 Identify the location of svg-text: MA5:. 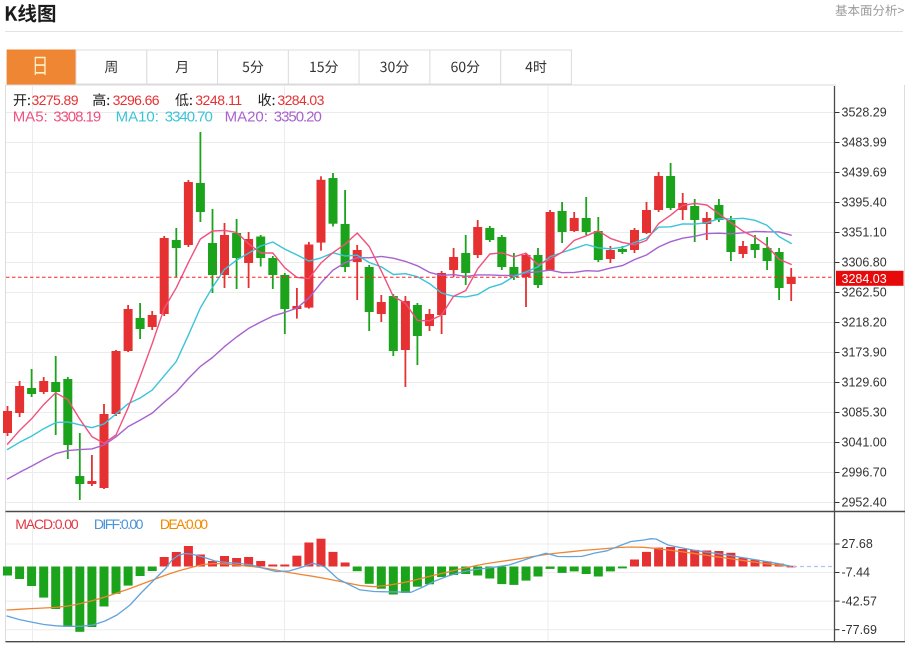
(30, 117).